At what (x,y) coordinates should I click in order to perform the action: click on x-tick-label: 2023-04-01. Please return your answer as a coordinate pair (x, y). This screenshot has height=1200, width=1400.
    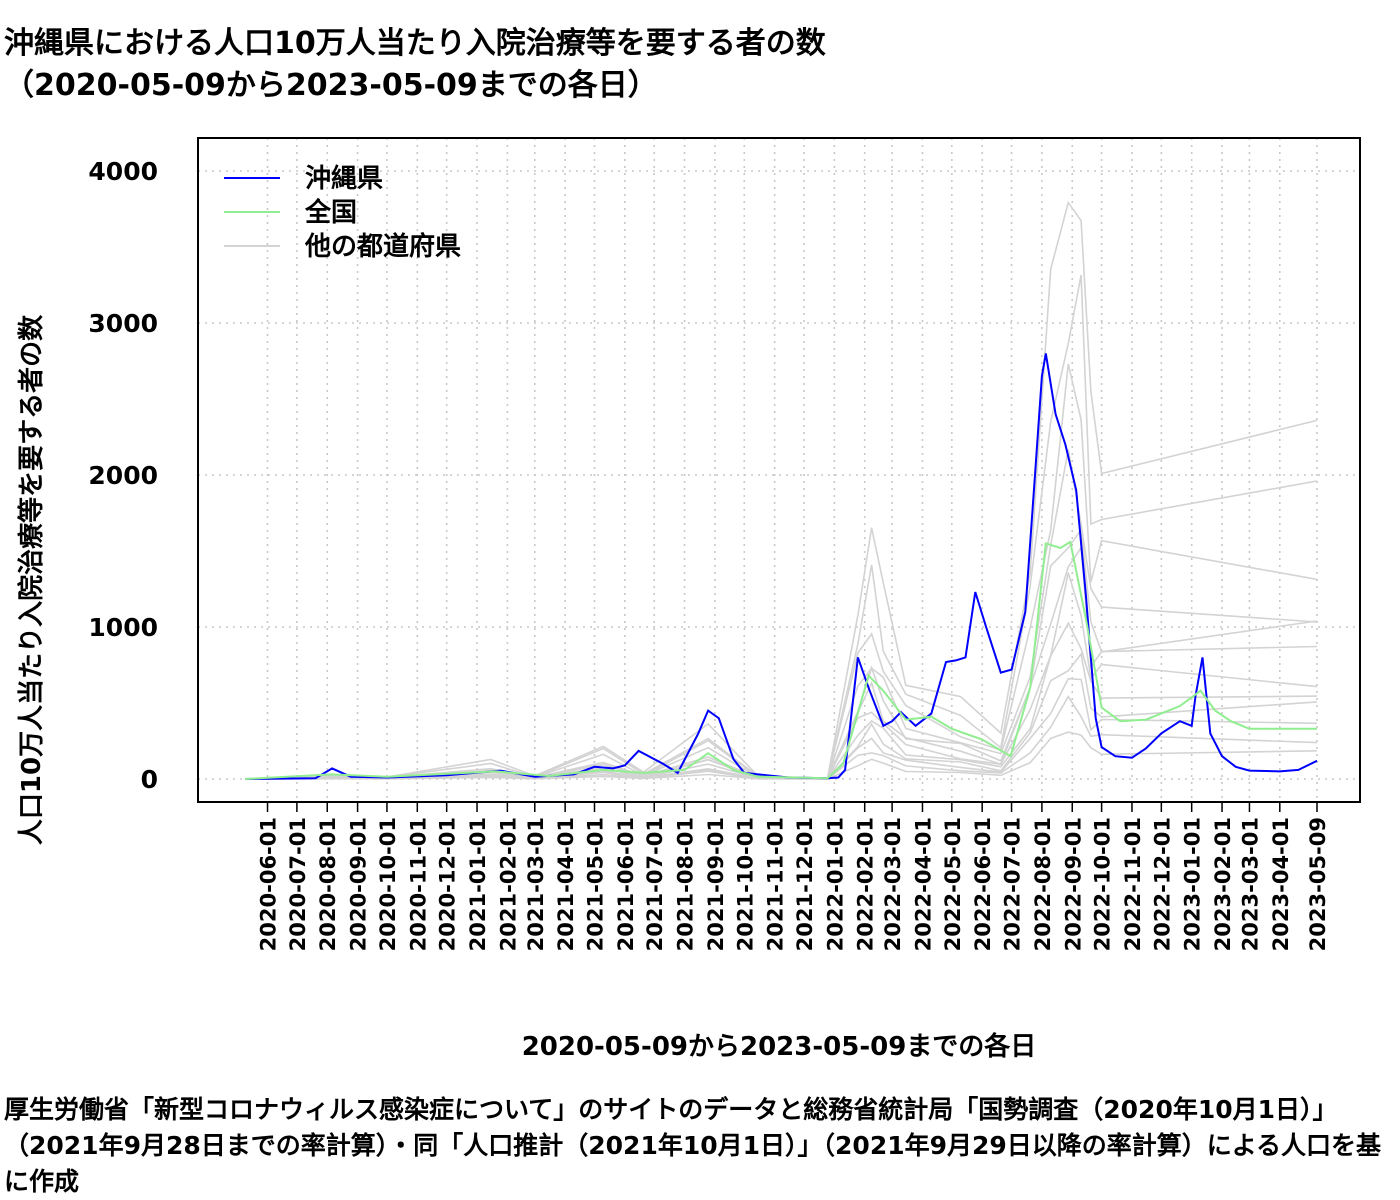
    Looking at the image, I should click on (1281, 884).